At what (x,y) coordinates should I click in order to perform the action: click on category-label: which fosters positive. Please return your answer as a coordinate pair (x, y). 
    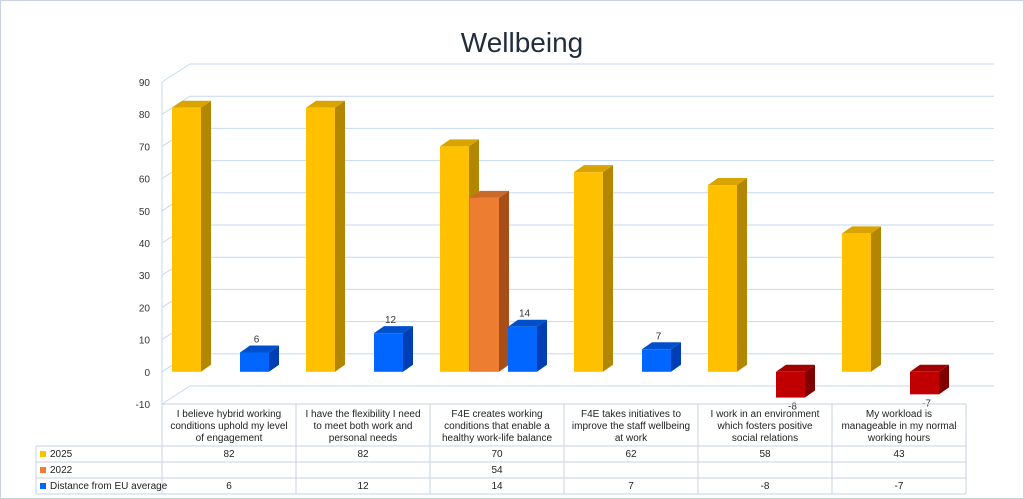
    Looking at the image, I should click on (764, 426).